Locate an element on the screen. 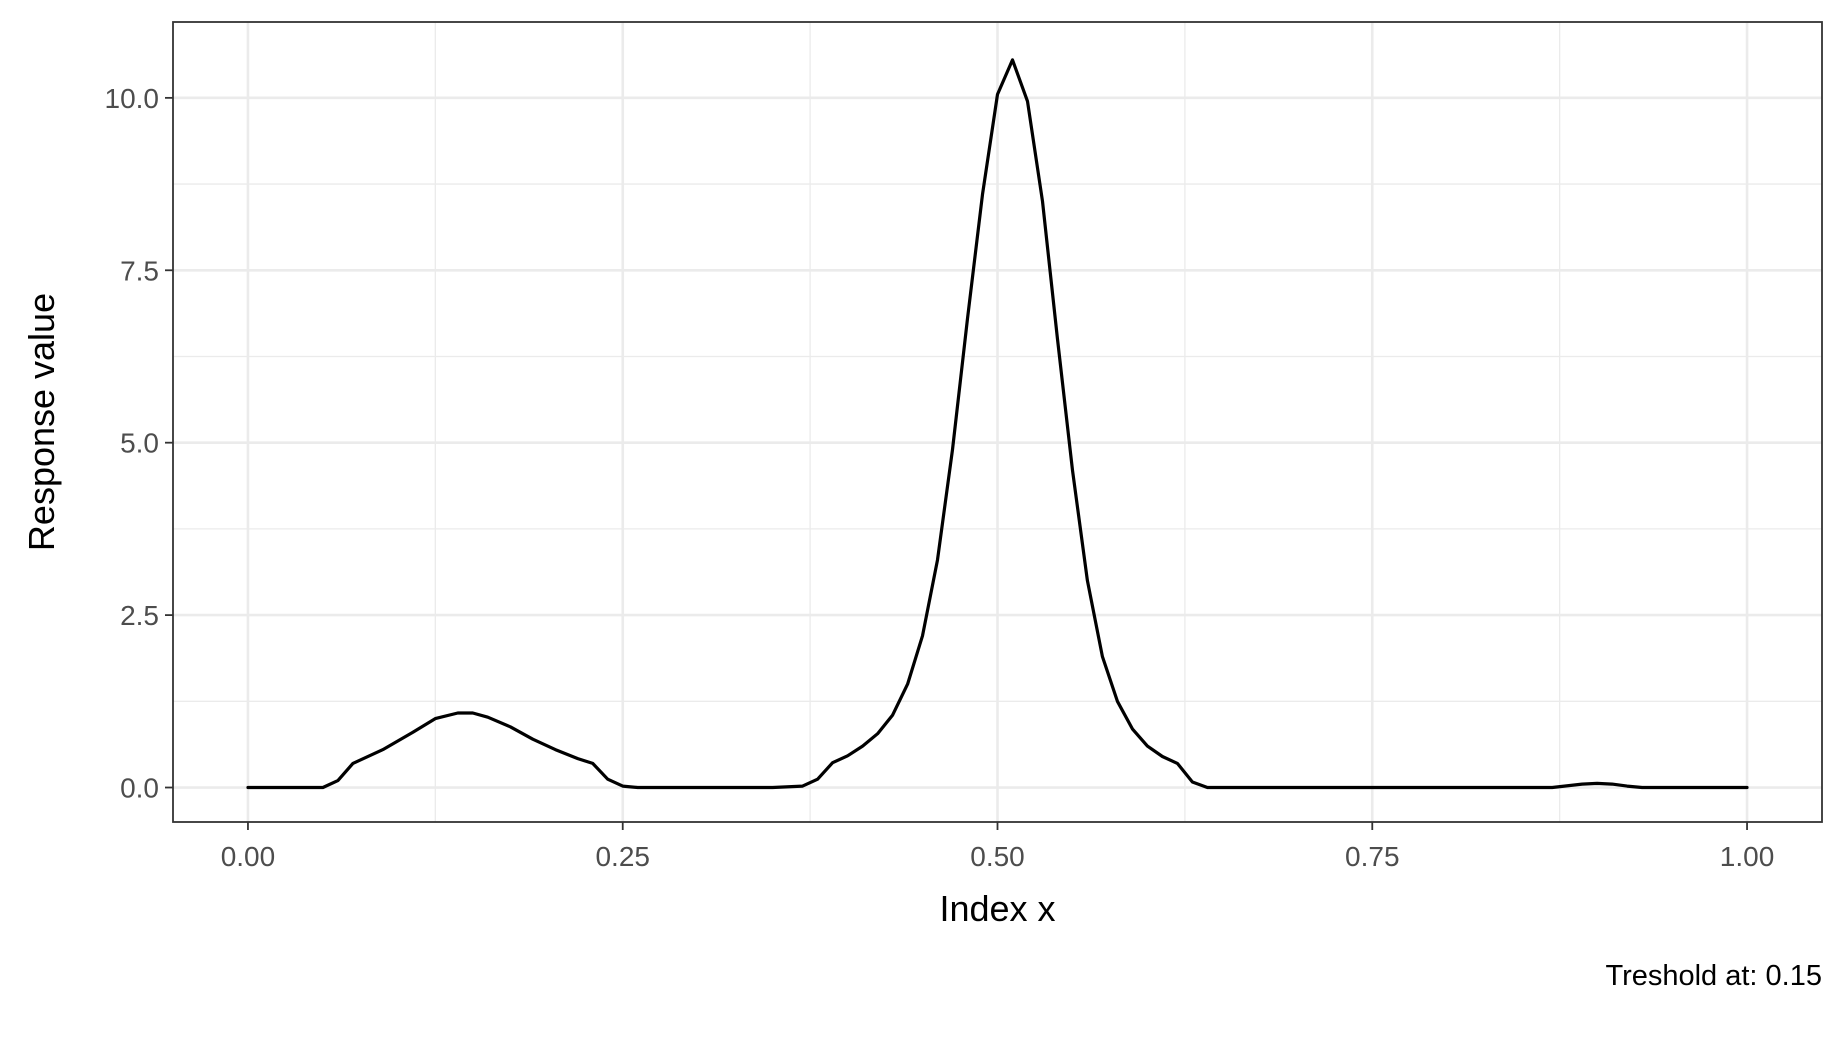  y-tick-label: 10.0 is located at coordinates (132, 98).